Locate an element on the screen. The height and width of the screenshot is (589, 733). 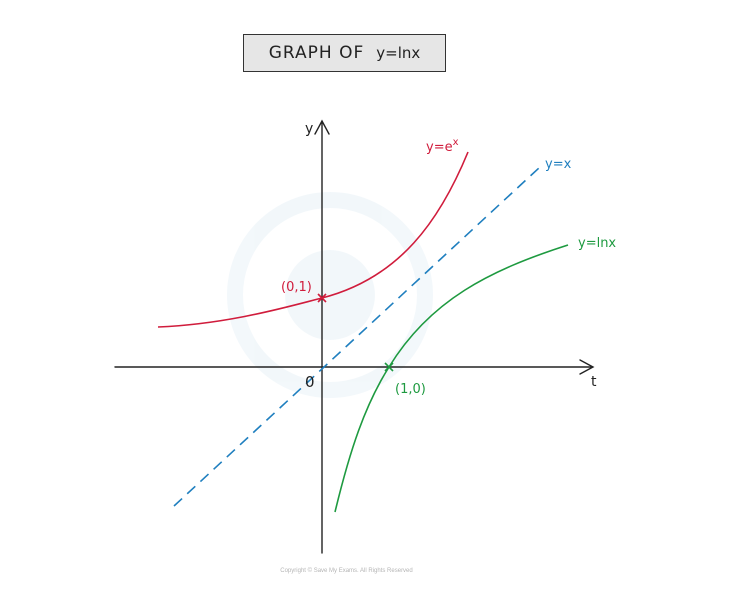
line-label: y=x is located at coordinates (558, 164).